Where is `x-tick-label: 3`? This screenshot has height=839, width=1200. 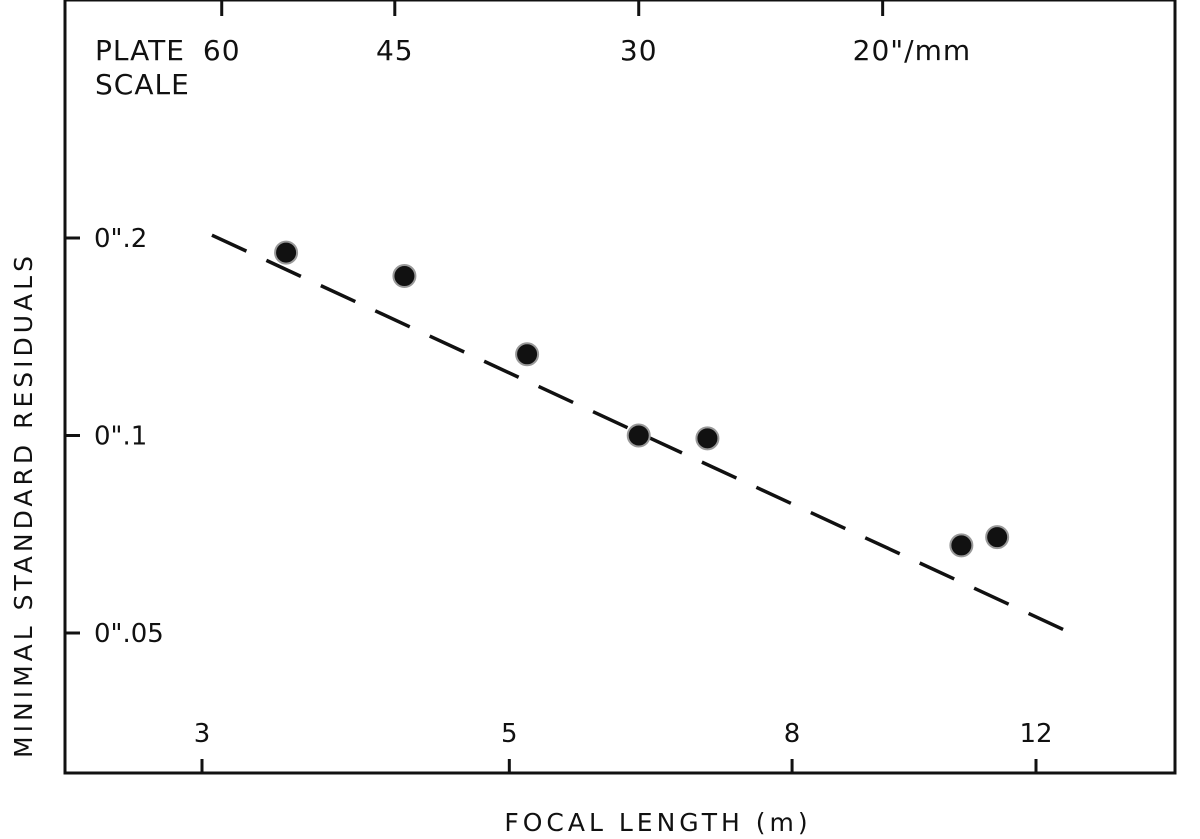
x-tick-label: 3 is located at coordinates (202, 734).